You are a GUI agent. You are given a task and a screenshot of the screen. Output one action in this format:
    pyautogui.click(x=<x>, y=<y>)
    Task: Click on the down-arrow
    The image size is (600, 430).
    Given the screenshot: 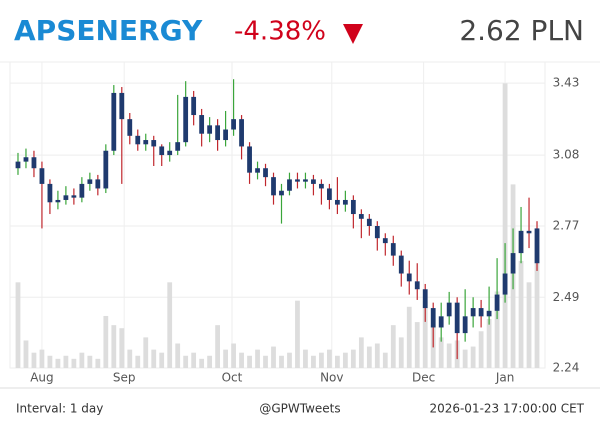 What is the action you would take?
    pyautogui.click(x=353, y=34)
    